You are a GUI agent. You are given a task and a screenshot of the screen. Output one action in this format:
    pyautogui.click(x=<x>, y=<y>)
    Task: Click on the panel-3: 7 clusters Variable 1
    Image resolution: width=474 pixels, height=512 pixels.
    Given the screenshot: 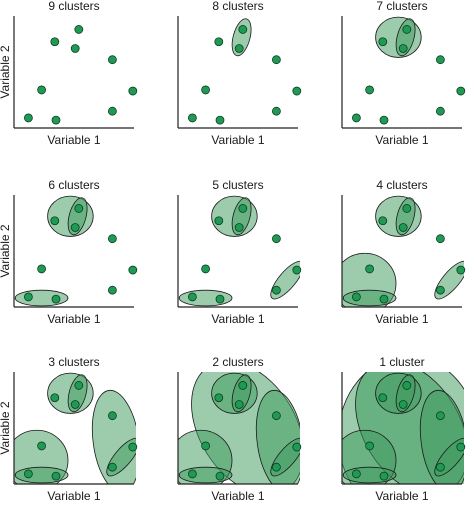 What is the action you would take?
    pyautogui.click(x=403, y=73)
    